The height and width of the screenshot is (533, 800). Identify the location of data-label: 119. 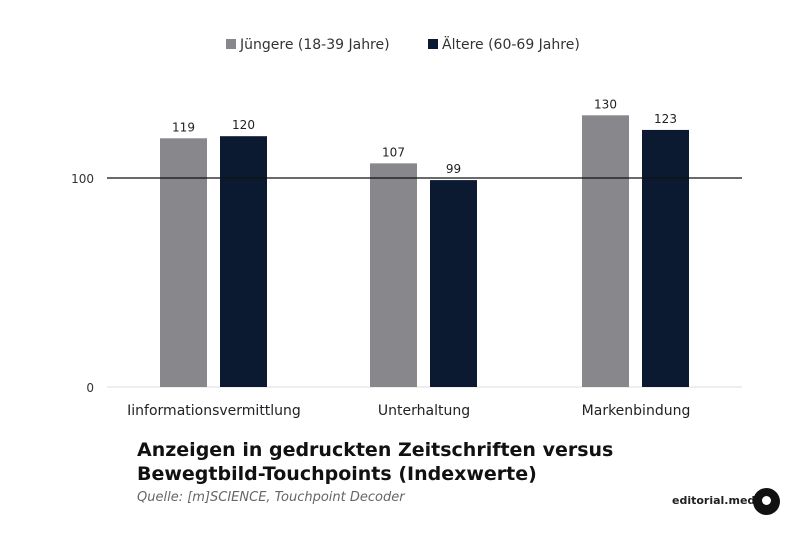
(183, 127).